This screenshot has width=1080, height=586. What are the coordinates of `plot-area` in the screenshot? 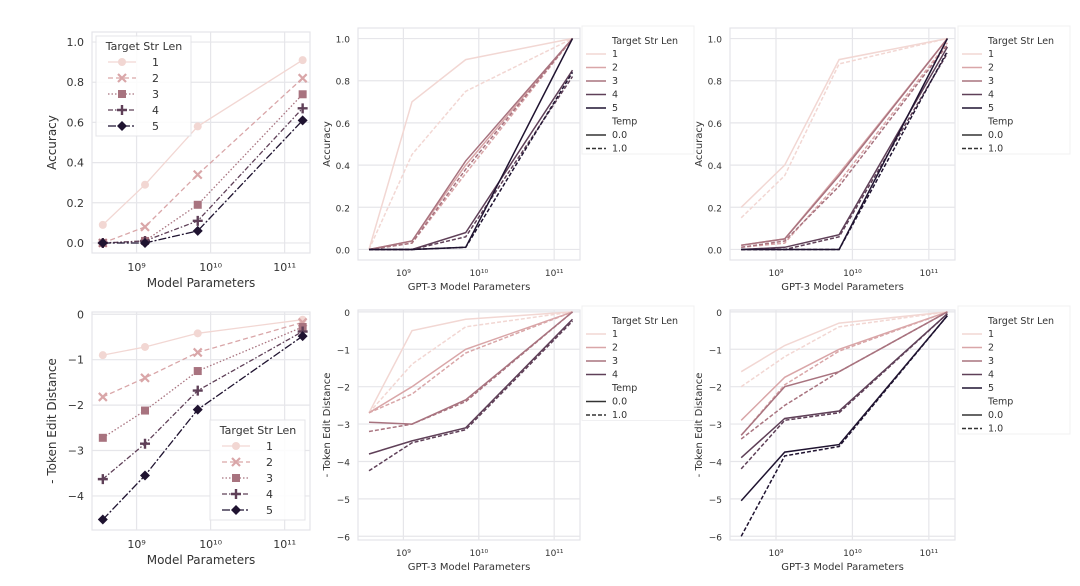 It's located at (842, 425).